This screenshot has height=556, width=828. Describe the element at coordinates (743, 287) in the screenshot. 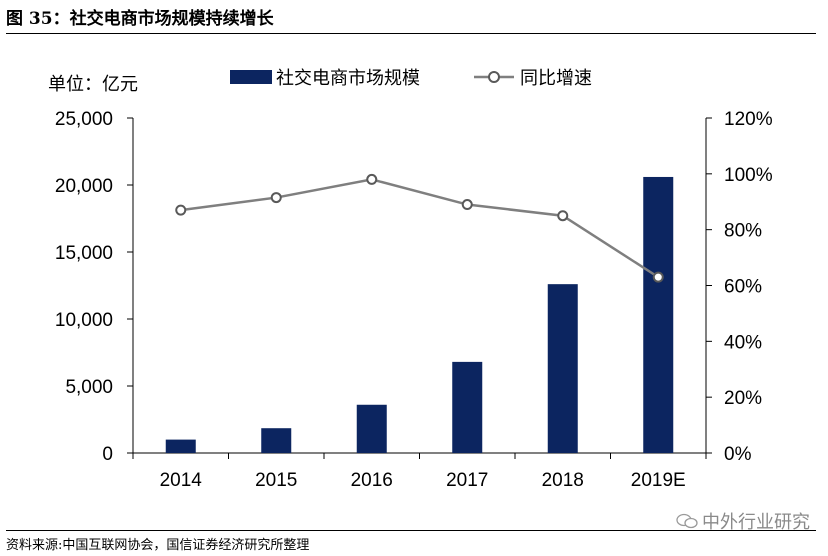

I see `right-tick-label: 60%` at that location.